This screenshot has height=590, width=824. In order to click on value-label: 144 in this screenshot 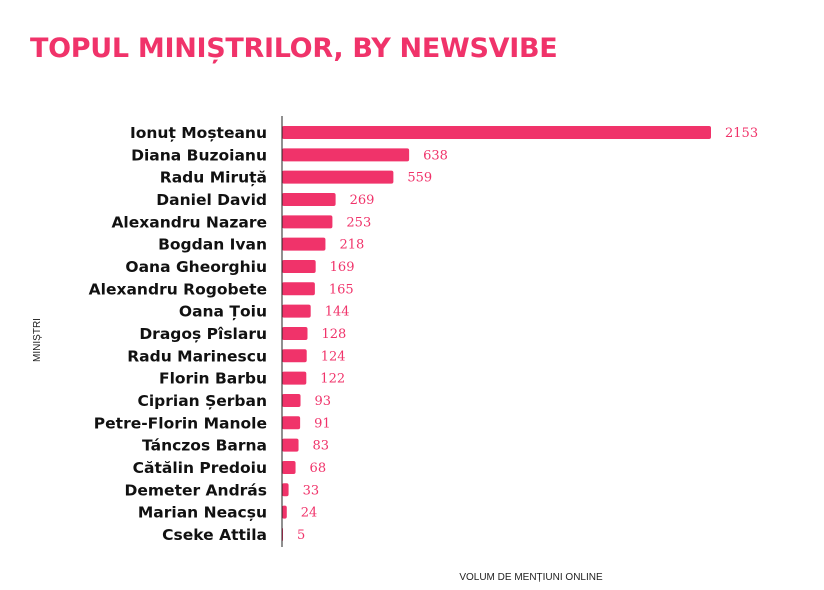, I will do `click(337, 312)`.